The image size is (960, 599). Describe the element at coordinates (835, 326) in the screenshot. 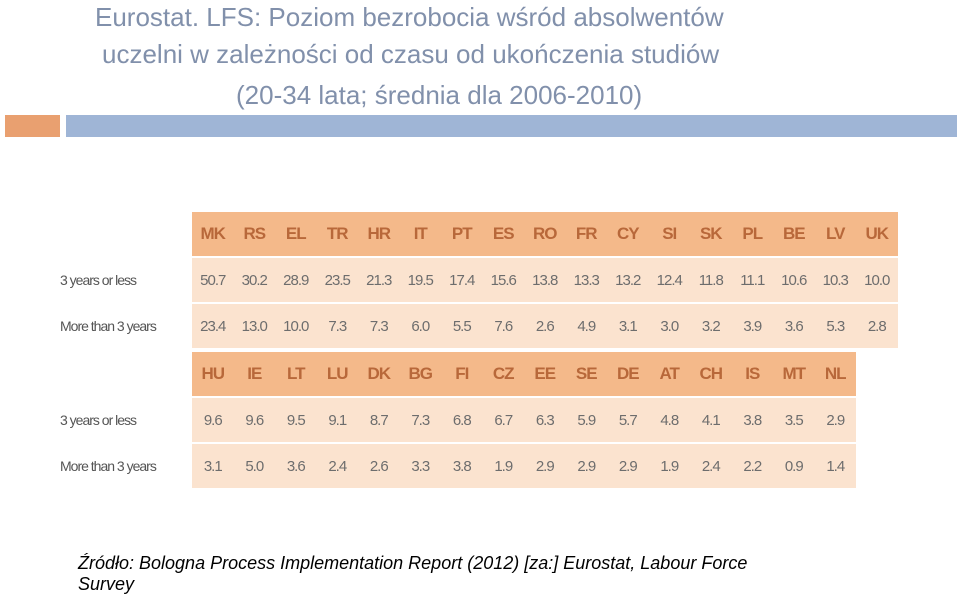

I see `cell-value: 5.3` at that location.